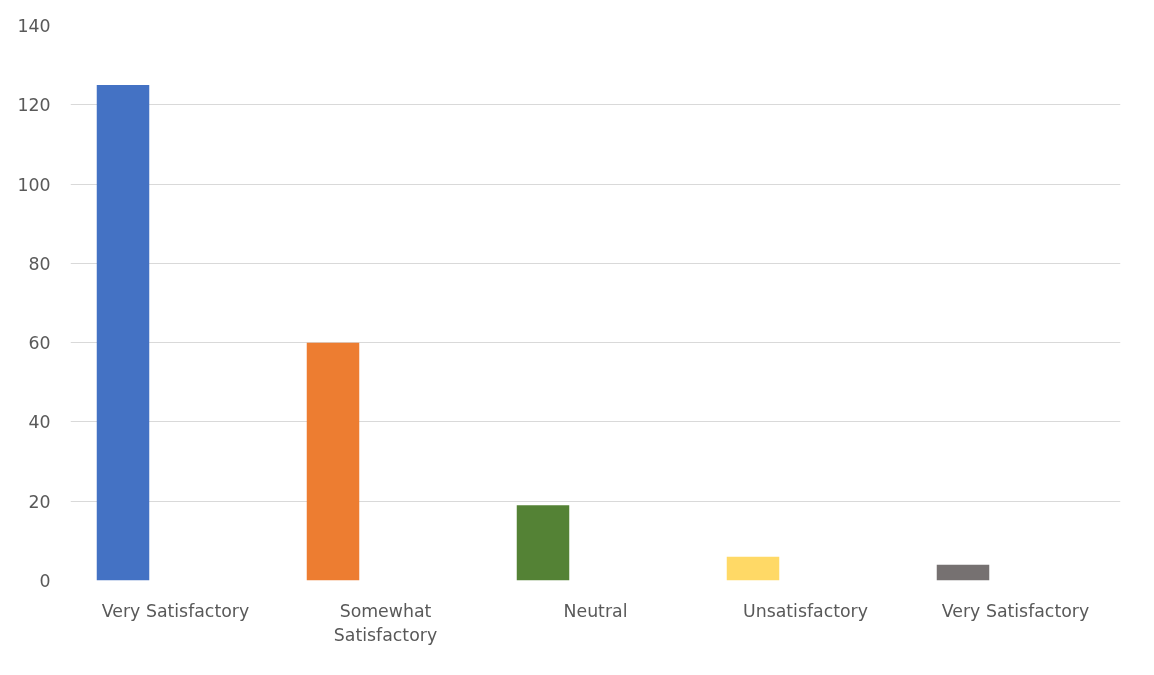 The image size is (1154, 675). What do you see at coordinates (45, 581) in the screenshot?
I see `y-tick-label: 0` at bounding box center [45, 581].